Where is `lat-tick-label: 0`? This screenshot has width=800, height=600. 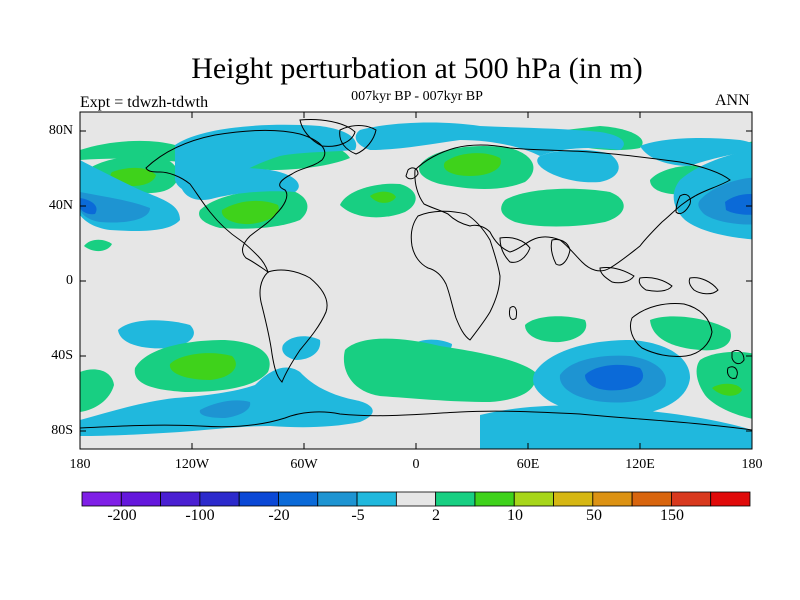
lat-tick-label: 0 is located at coordinates (69, 280).